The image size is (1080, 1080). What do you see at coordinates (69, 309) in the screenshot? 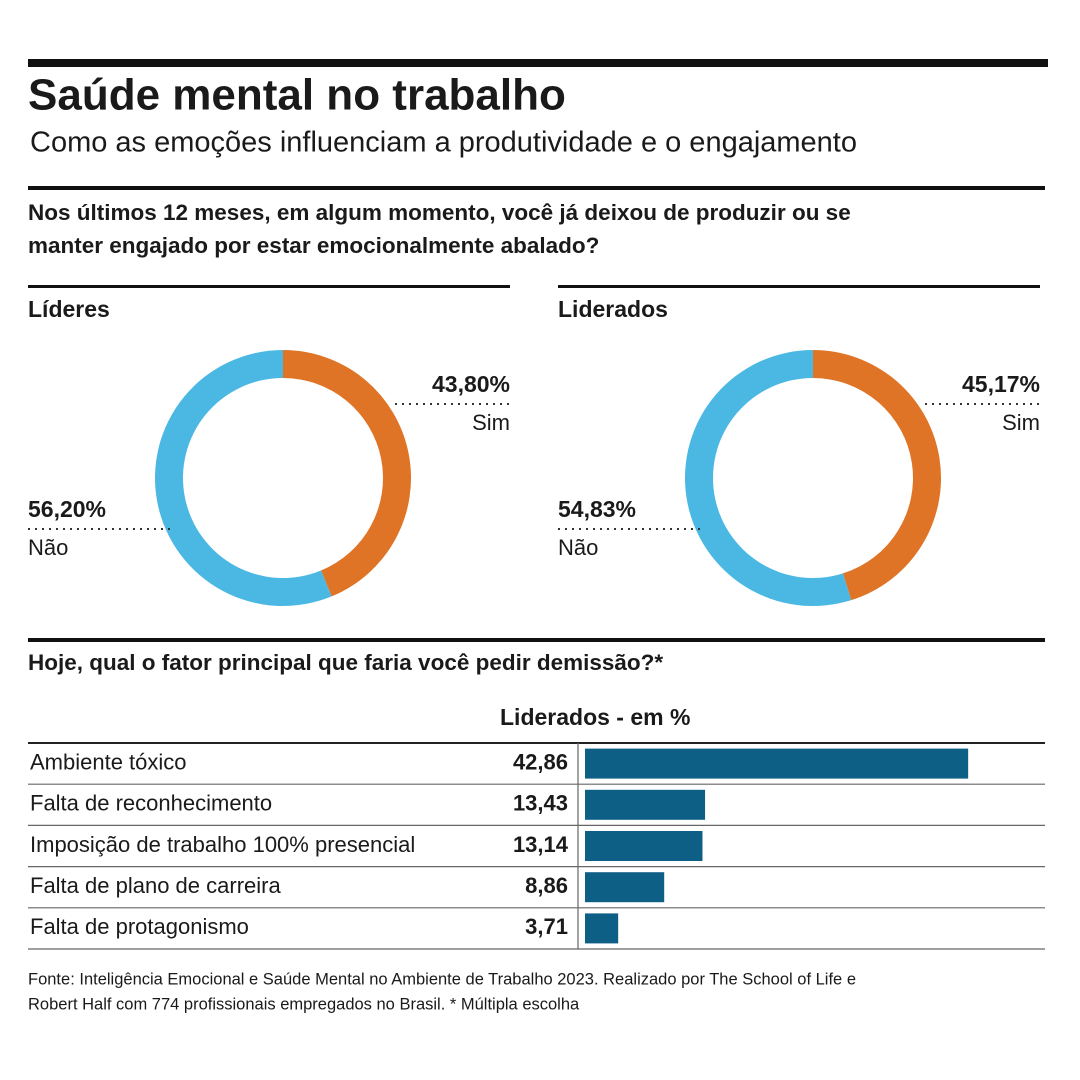
I see `chart-title: Líderes` at bounding box center [69, 309].